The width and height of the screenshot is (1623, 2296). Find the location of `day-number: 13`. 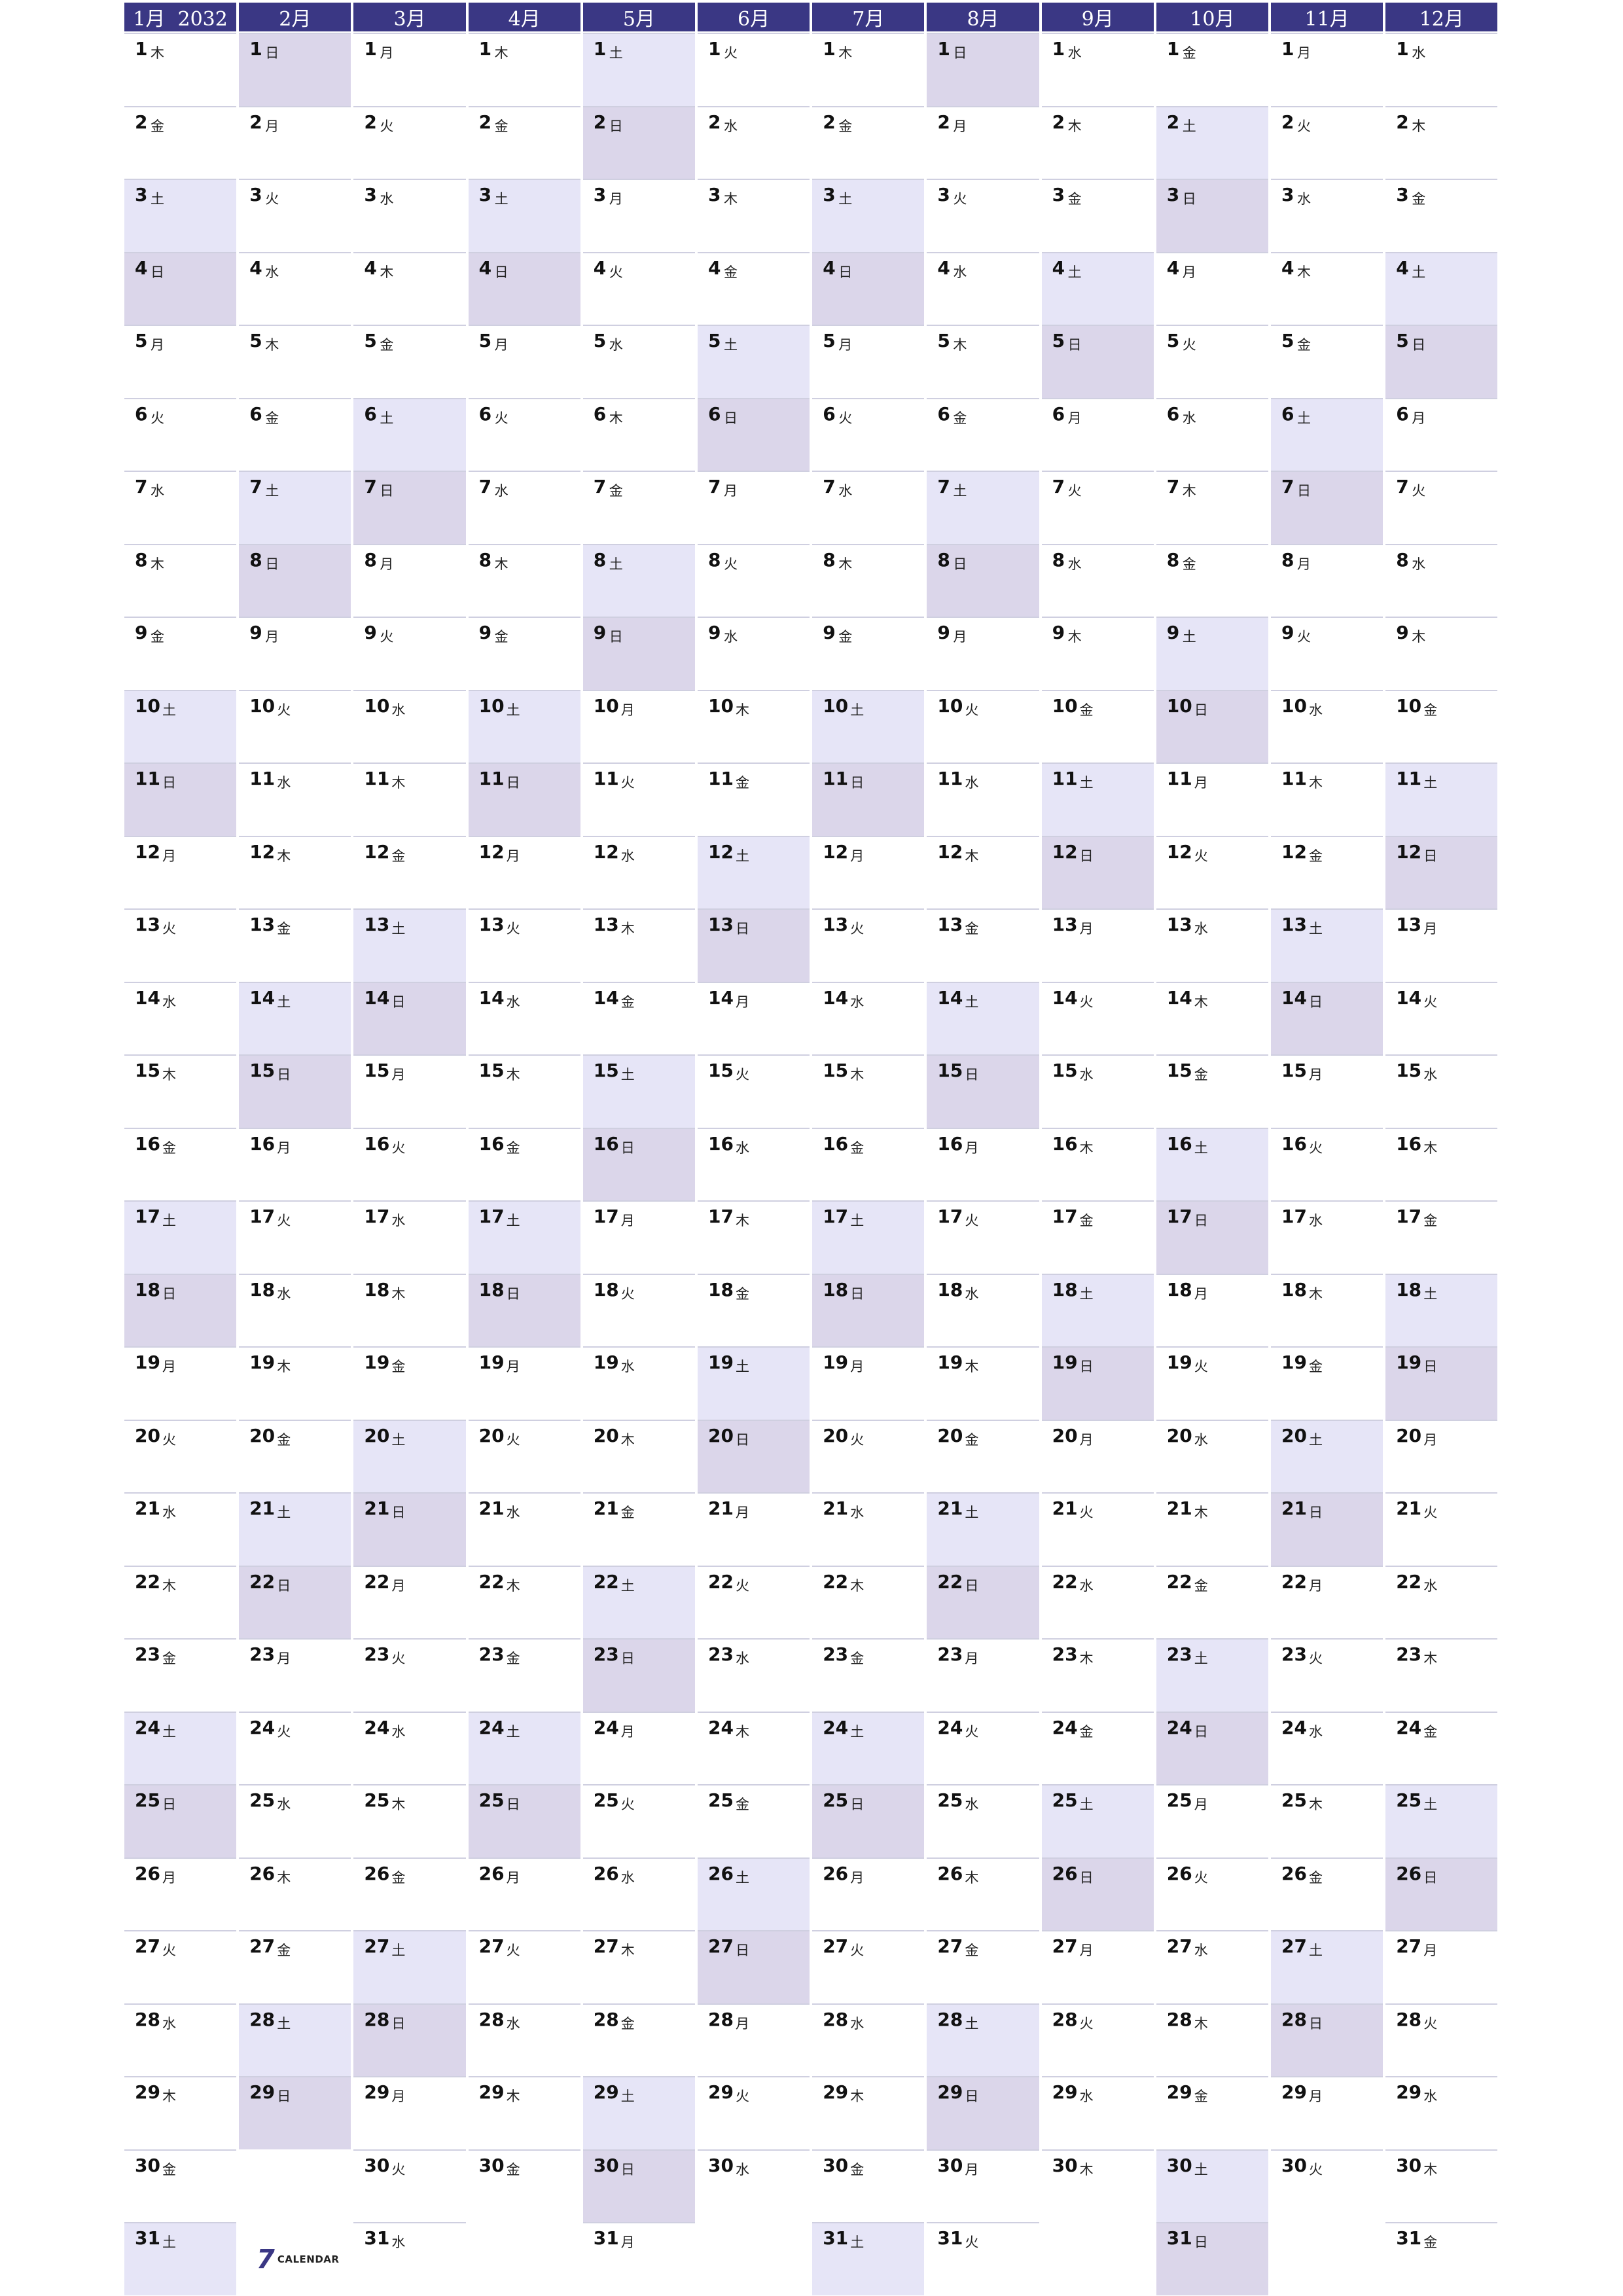

day-number: 13 is located at coordinates (606, 924).